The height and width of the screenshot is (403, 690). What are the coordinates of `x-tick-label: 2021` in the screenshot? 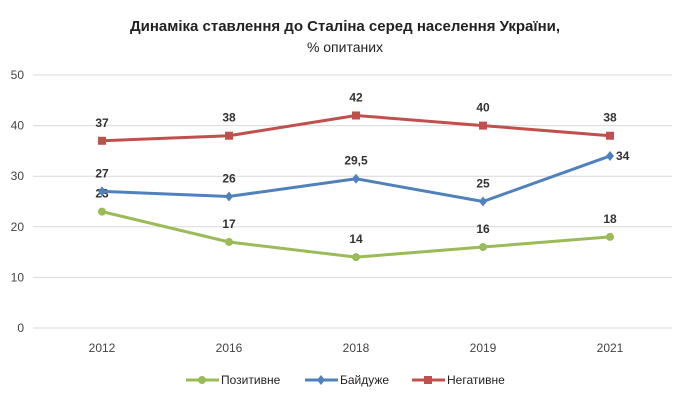 It's located at (610, 348).